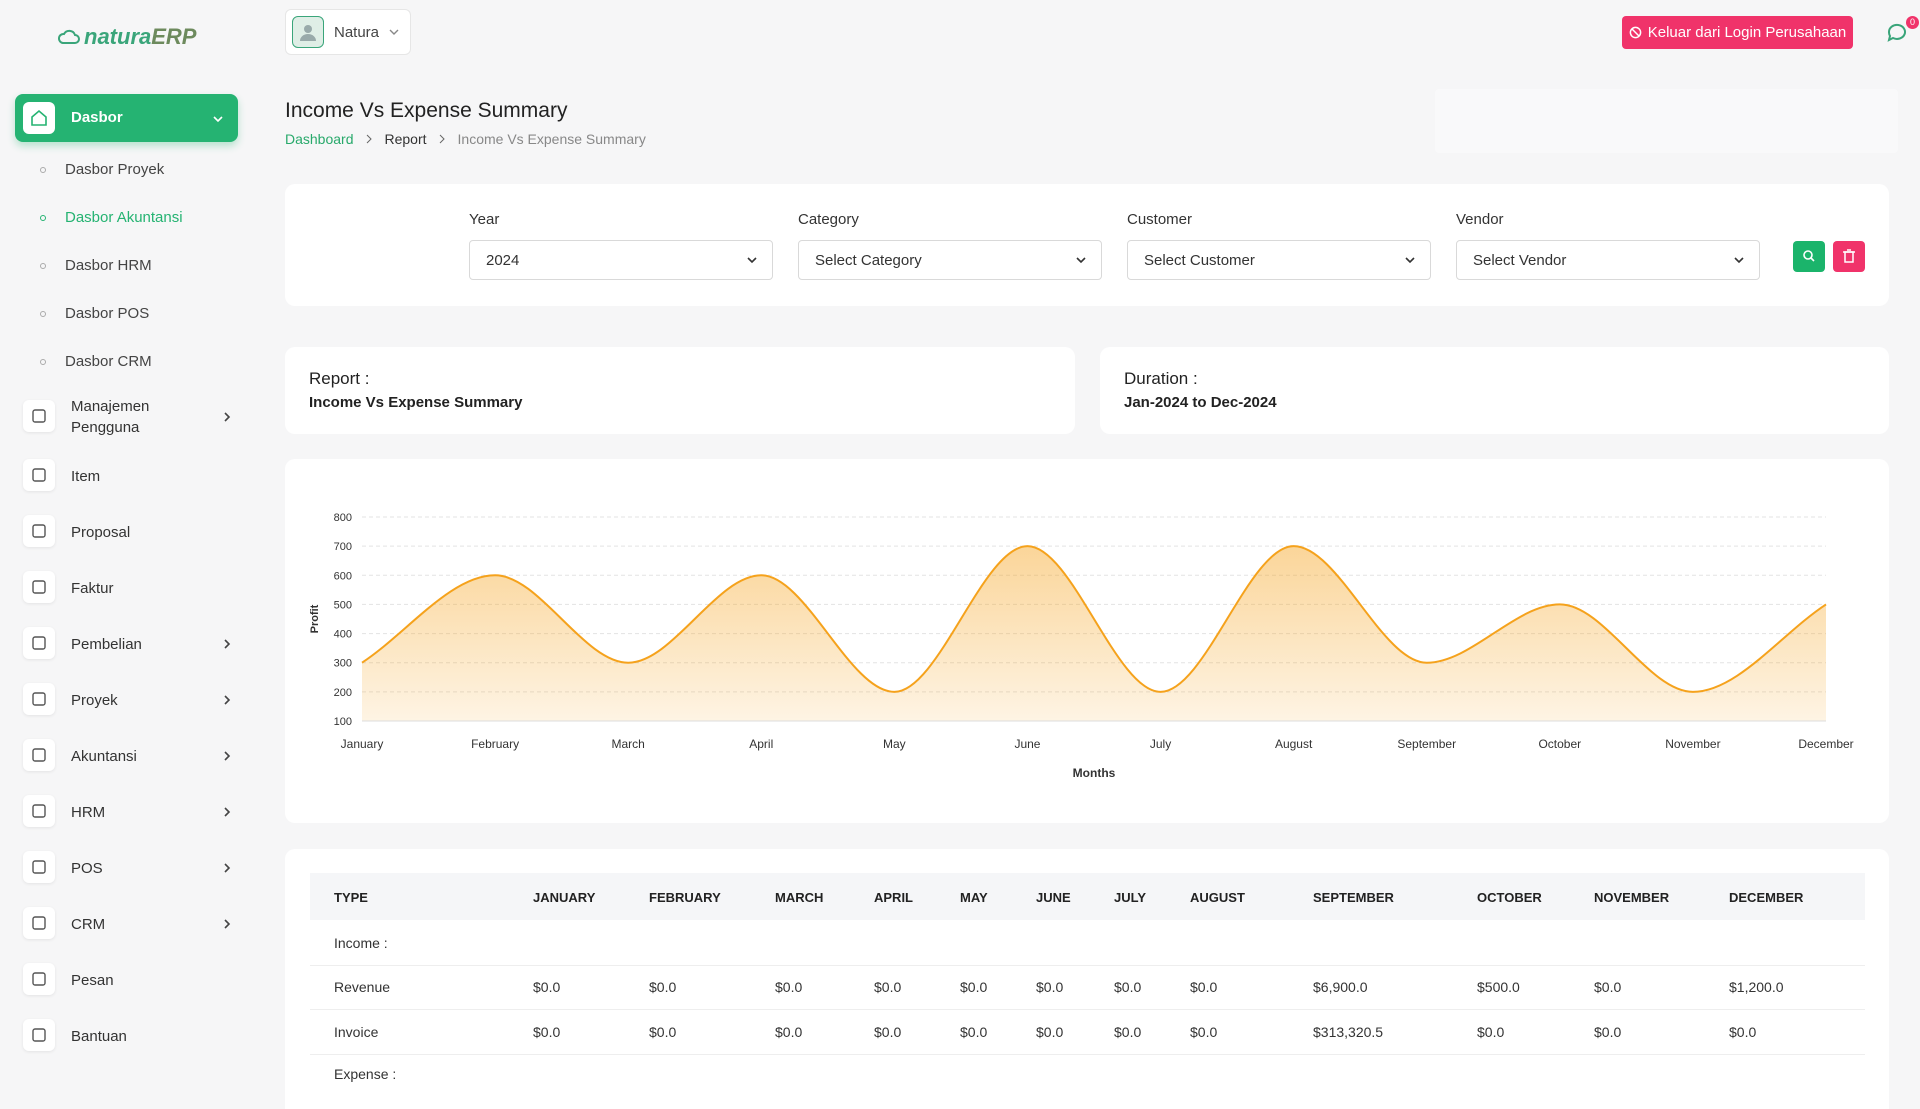 This screenshot has width=1920, height=1109. Describe the element at coordinates (799, 897) in the screenshot. I see `column-header: MARCH` at that location.